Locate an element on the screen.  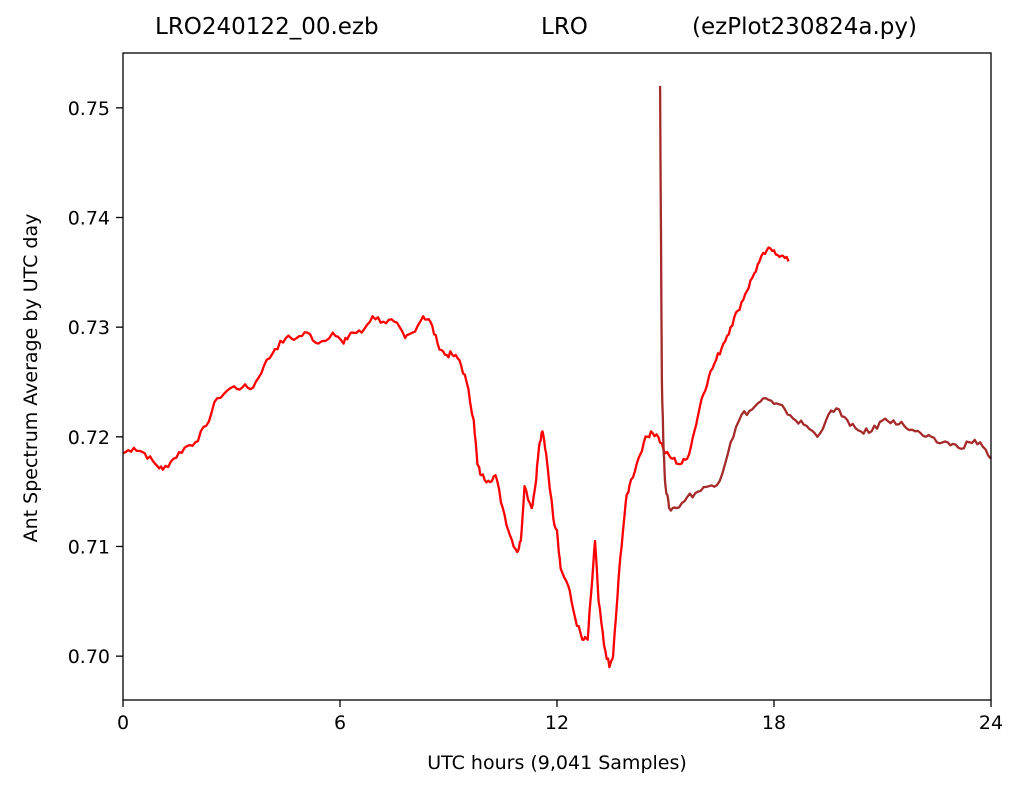
x-axis-label: UTC hours (9,041 Samples) is located at coordinates (557, 763).